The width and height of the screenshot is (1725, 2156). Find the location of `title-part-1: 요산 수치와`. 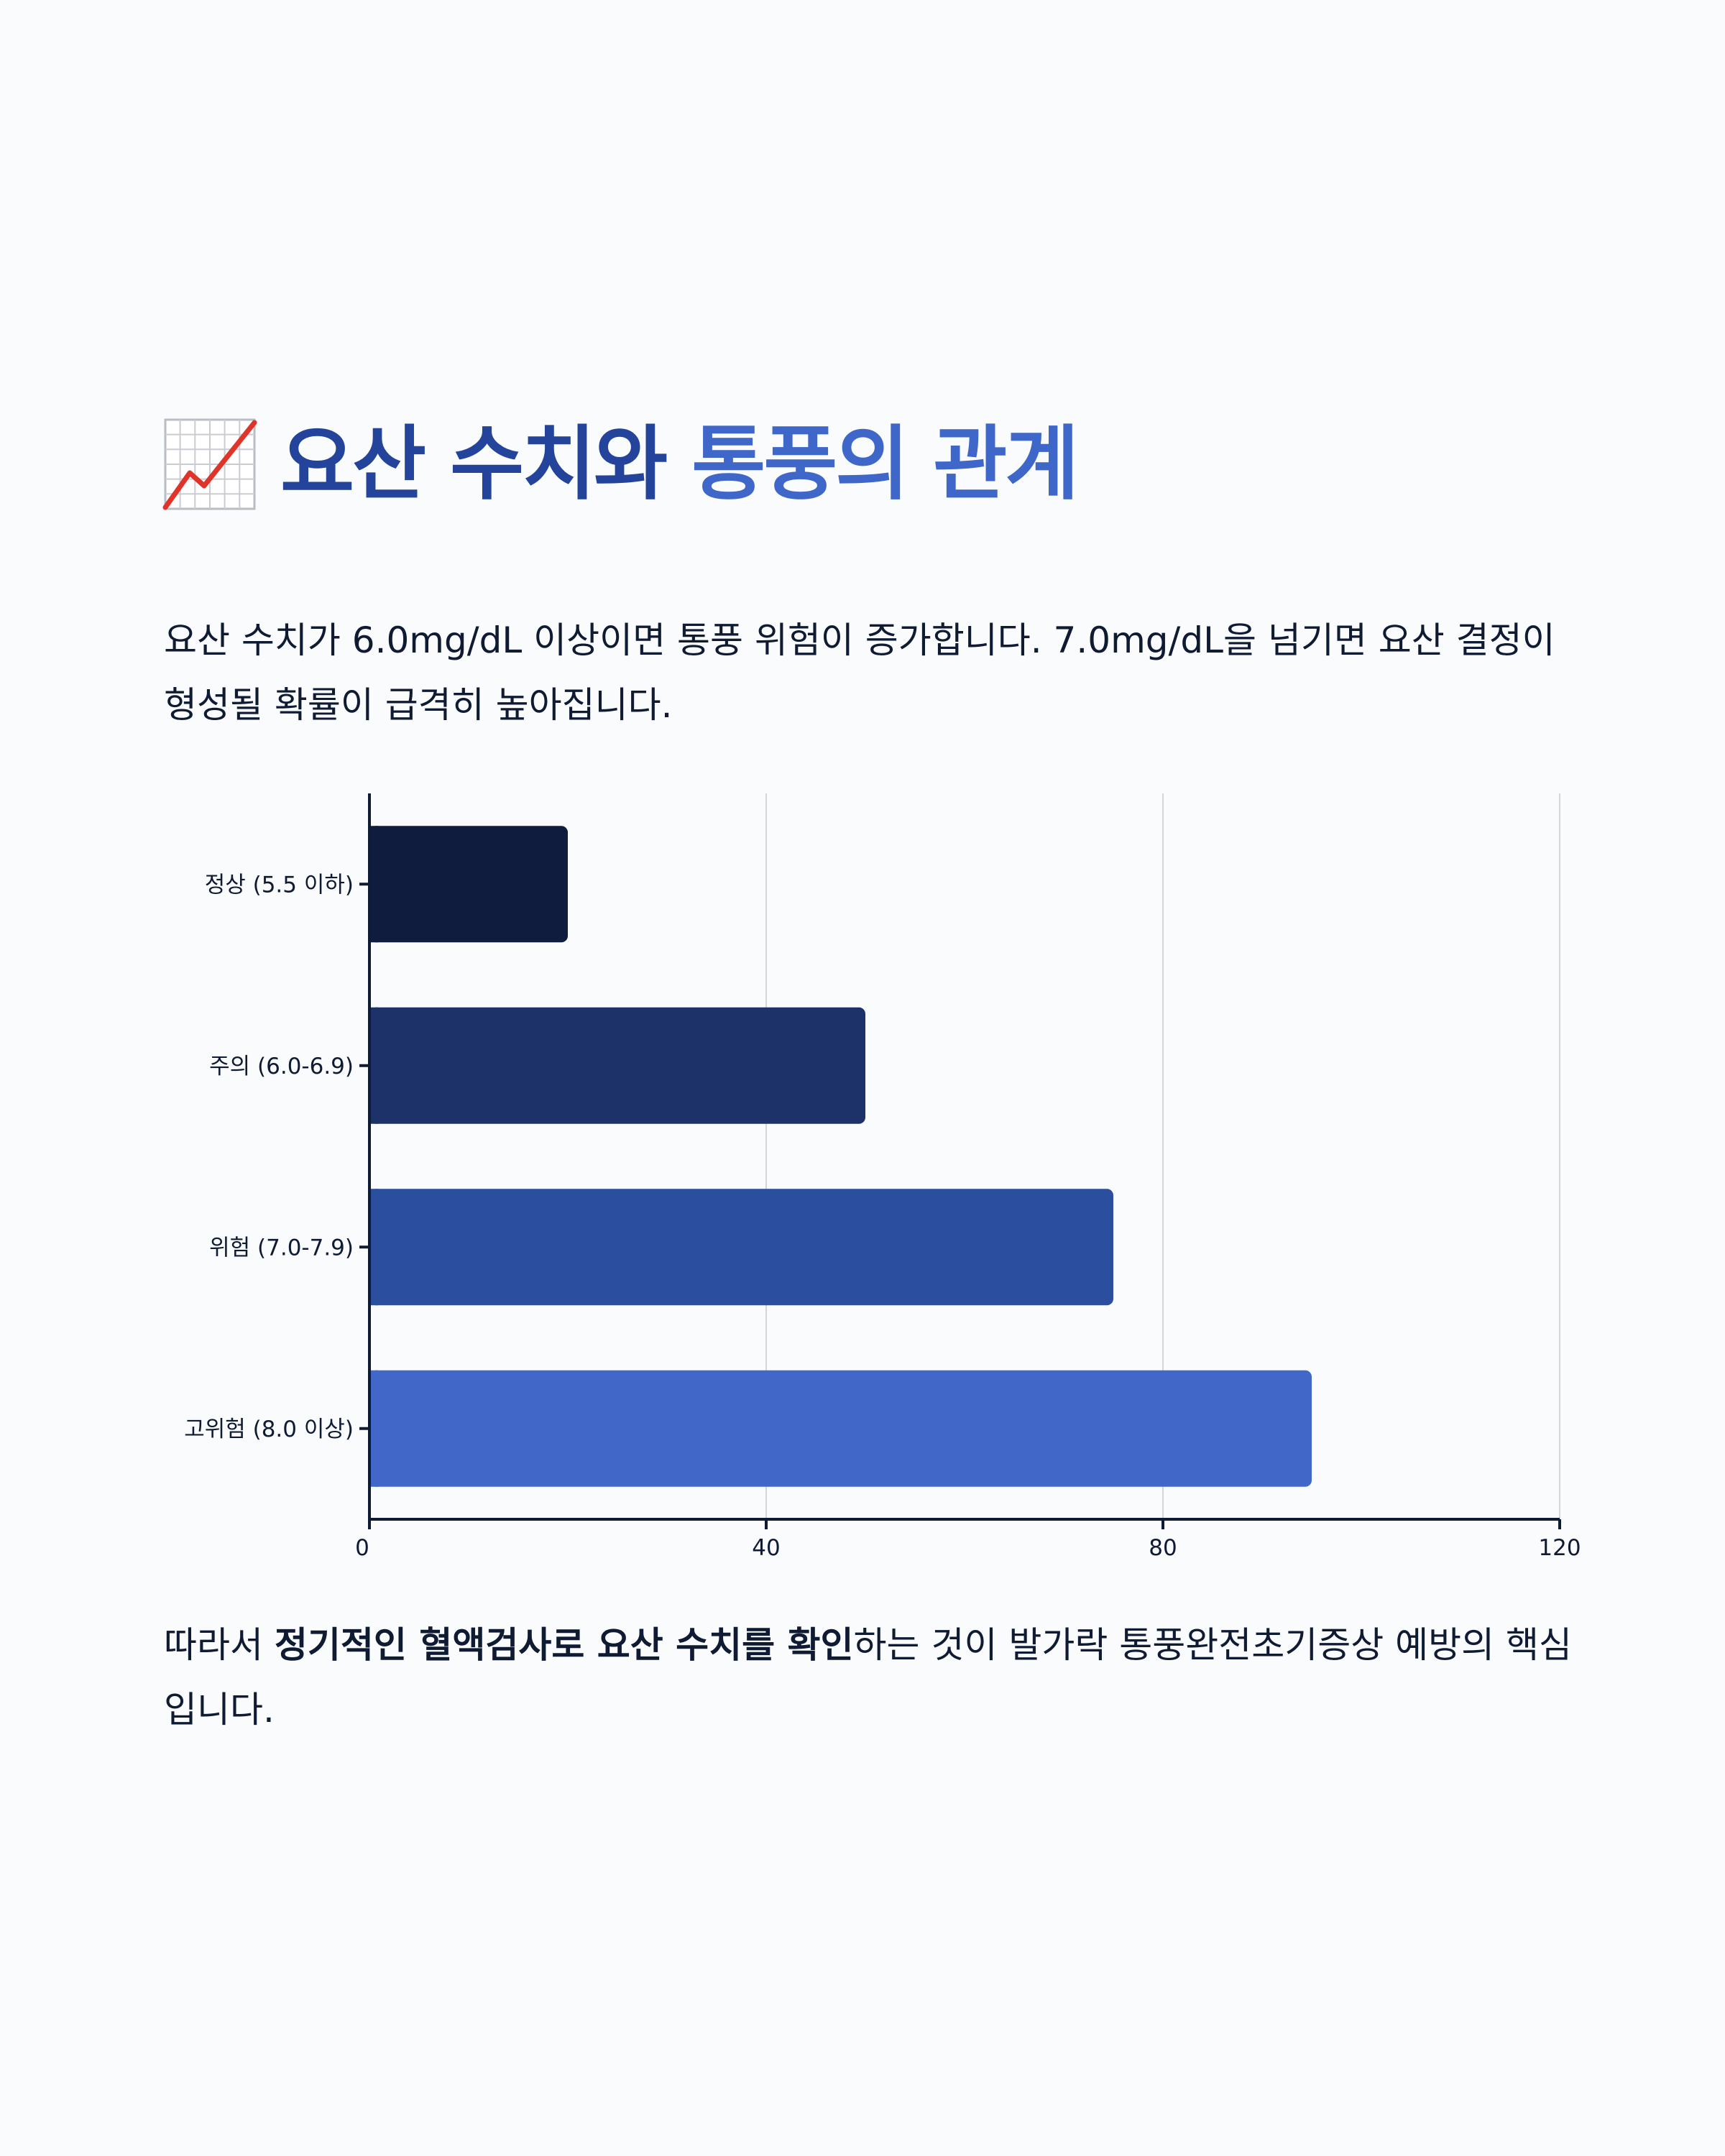

title-part-1: 요산 수치와 is located at coordinates (486, 464).